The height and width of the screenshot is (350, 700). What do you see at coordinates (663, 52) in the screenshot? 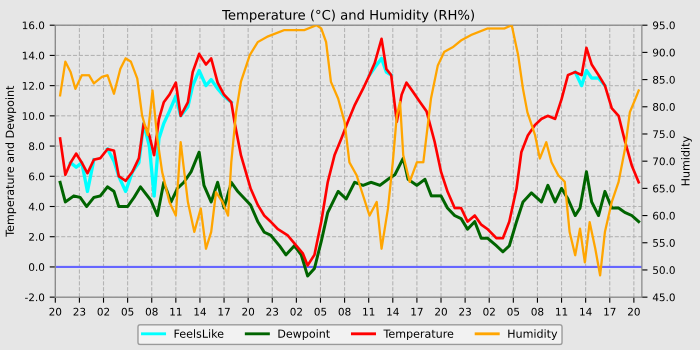
I see `y2-tick-label: 90.0` at bounding box center [663, 52].